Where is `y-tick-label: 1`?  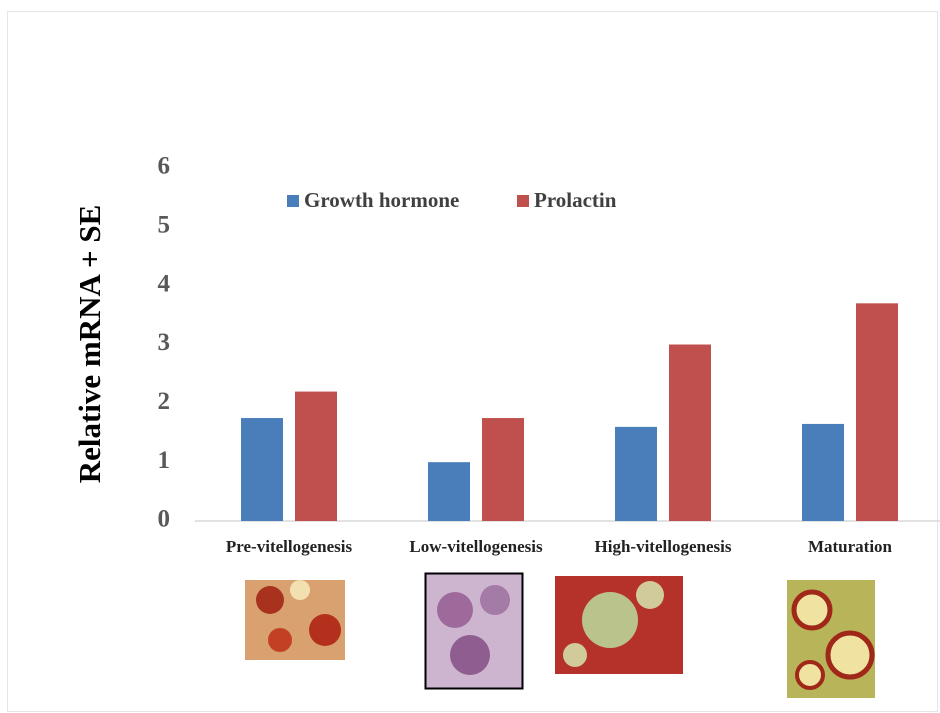
y-tick-label: 1 is located at coordinates (164, 460).